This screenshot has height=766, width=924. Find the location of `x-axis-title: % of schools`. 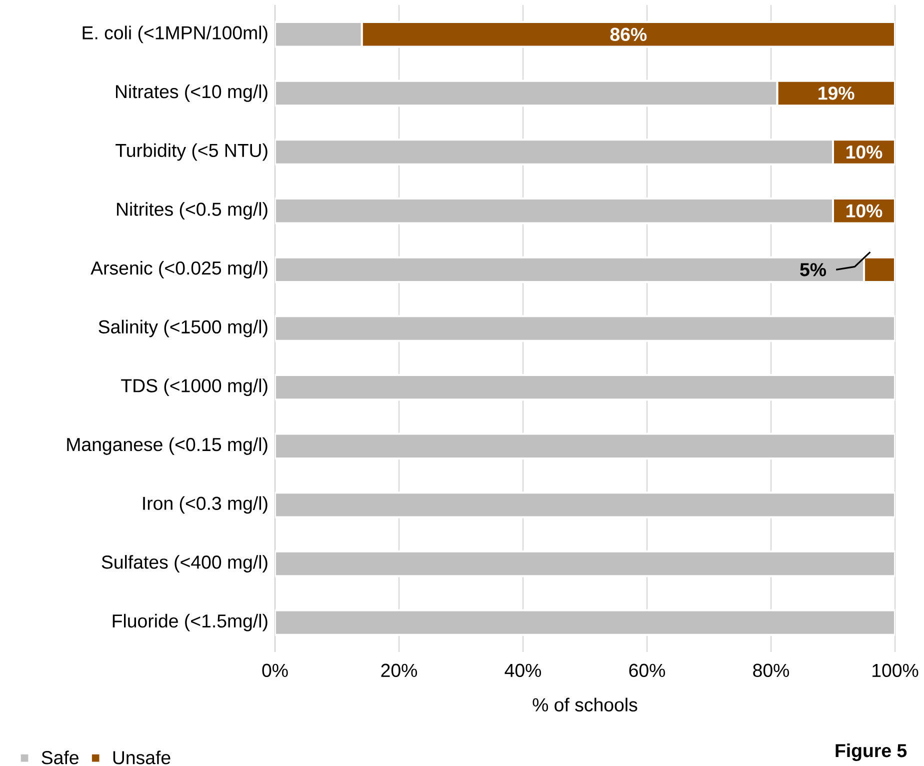

x-axis-title: % of schools is located at coordinates (585, 705).